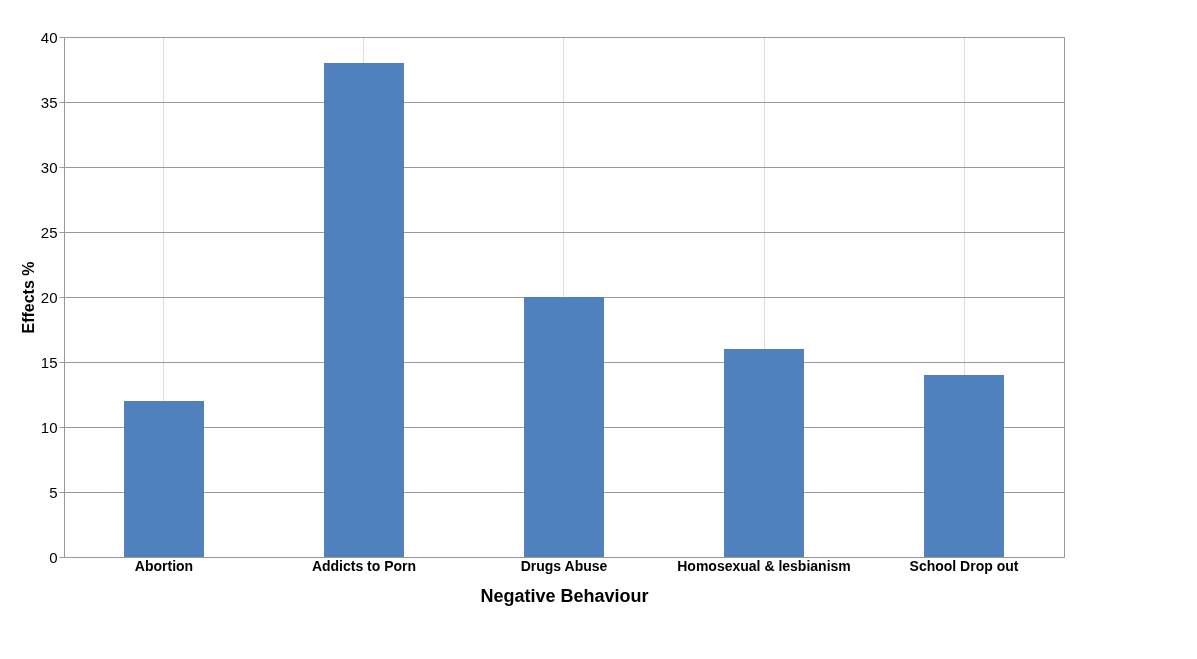 The image size is (1197, 659). I want to click on y-tick-label: 10, so click(49, 427).